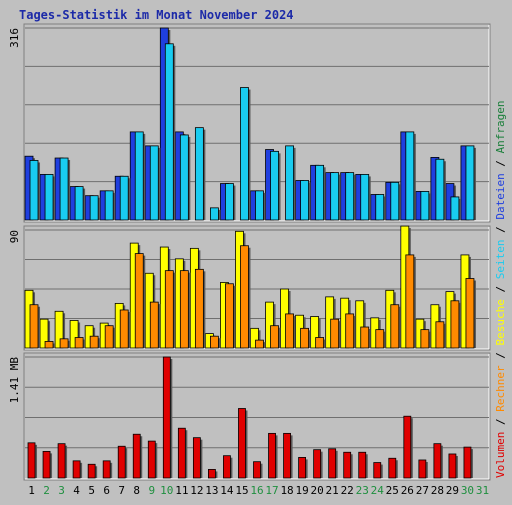 The image size is (512, 505). What do you see at coordinates (76, 490) in the screenshot?
I see `x-tick-label: 4` at bounding box center [76, 490].